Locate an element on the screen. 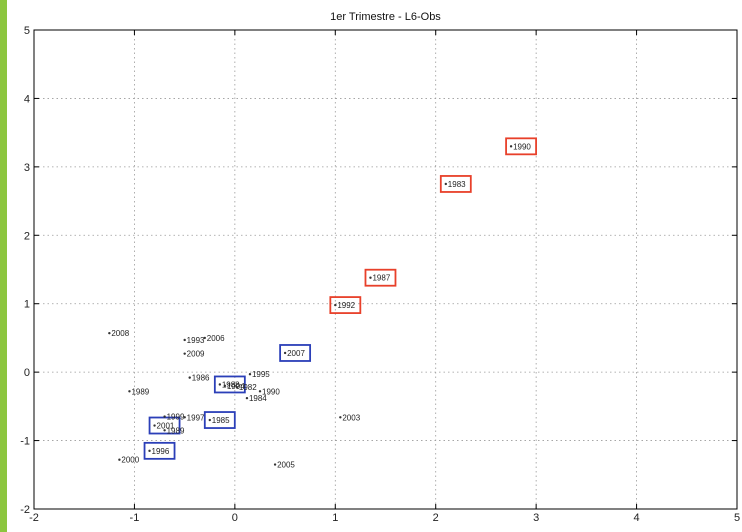 The width and height of the screenshot is (742, 532). data-point: 2000 is located at coordinates (129, 460).